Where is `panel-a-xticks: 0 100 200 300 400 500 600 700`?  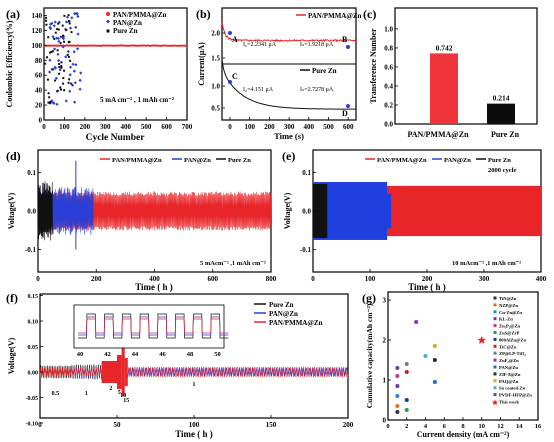 panel-a-xticks: 0 100 200 300 400 500 600 700 is located at coordinates (117, 124).